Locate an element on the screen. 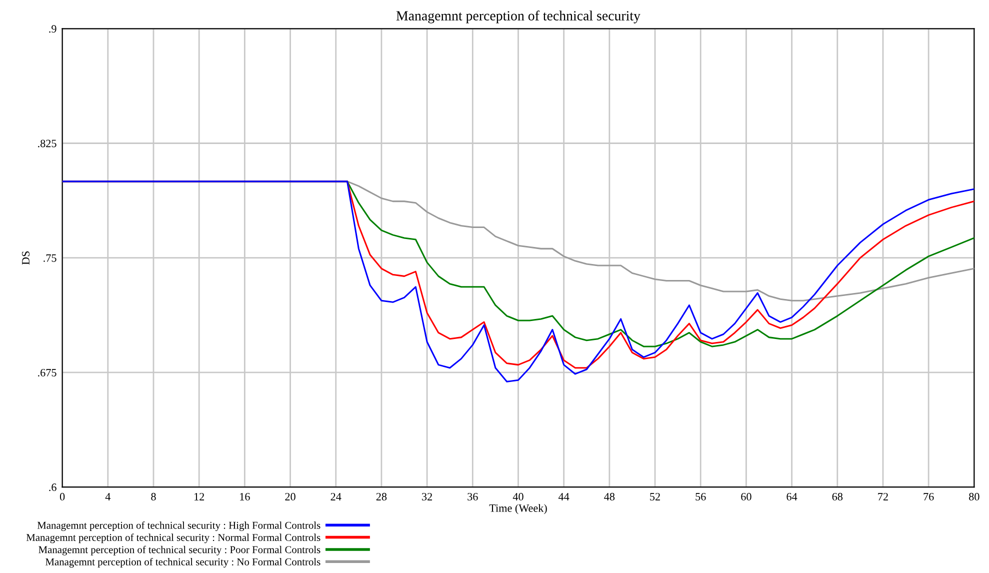  x-tick-label: 56 is located at coordinates (701, 496).